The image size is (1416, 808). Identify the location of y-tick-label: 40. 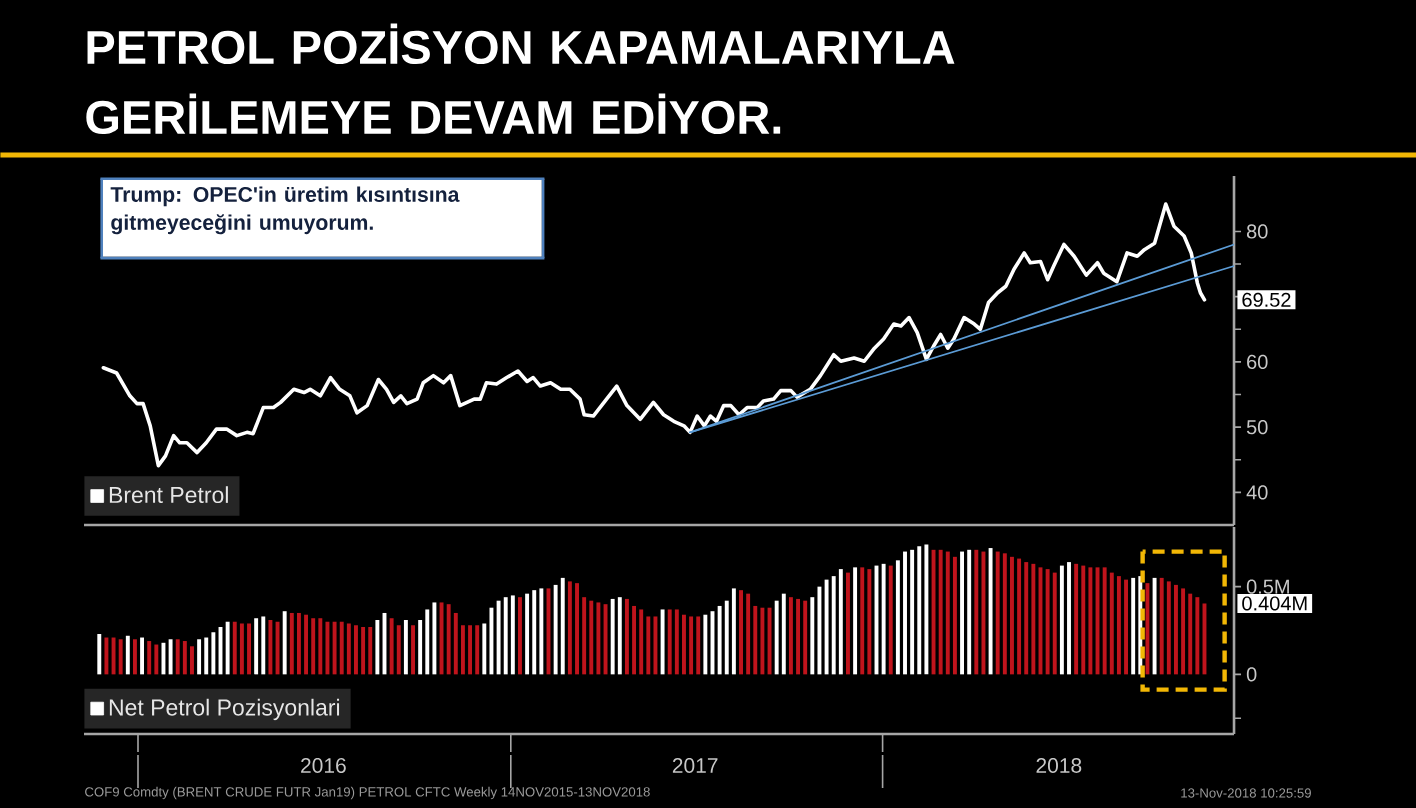
(1257, 492).